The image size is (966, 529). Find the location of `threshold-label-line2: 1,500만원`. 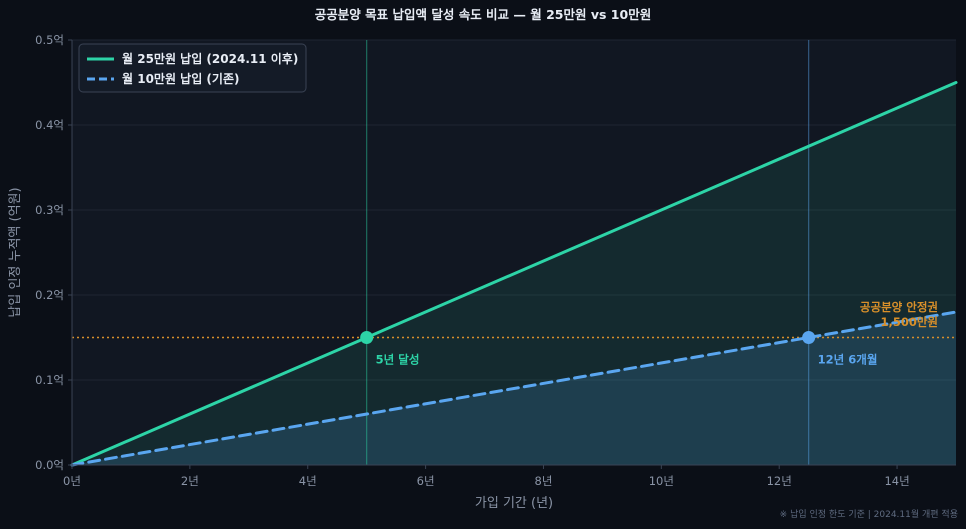

threshold-label-line2: 1,500만원 is located at coordinates (909, 322).